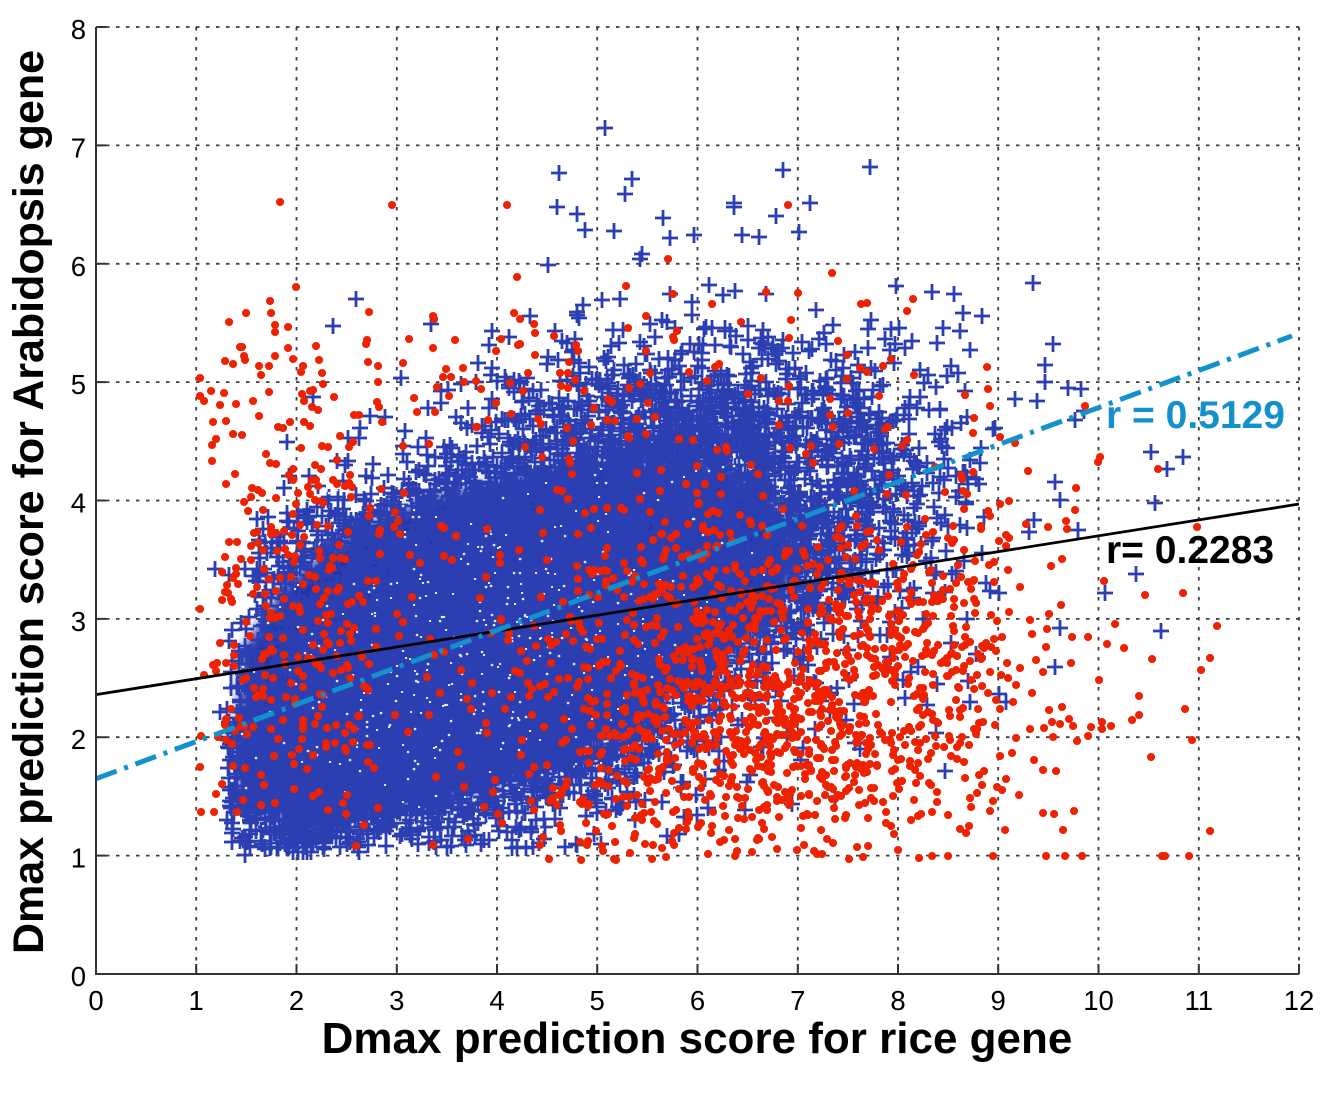 Image resolution: width=1326 pixels, height=1103 pixels. What do you see at coordinates (1190, 550) in the screenshot?
I see `svg-text: r= 0.2283` at bounding box center [1190, 550].